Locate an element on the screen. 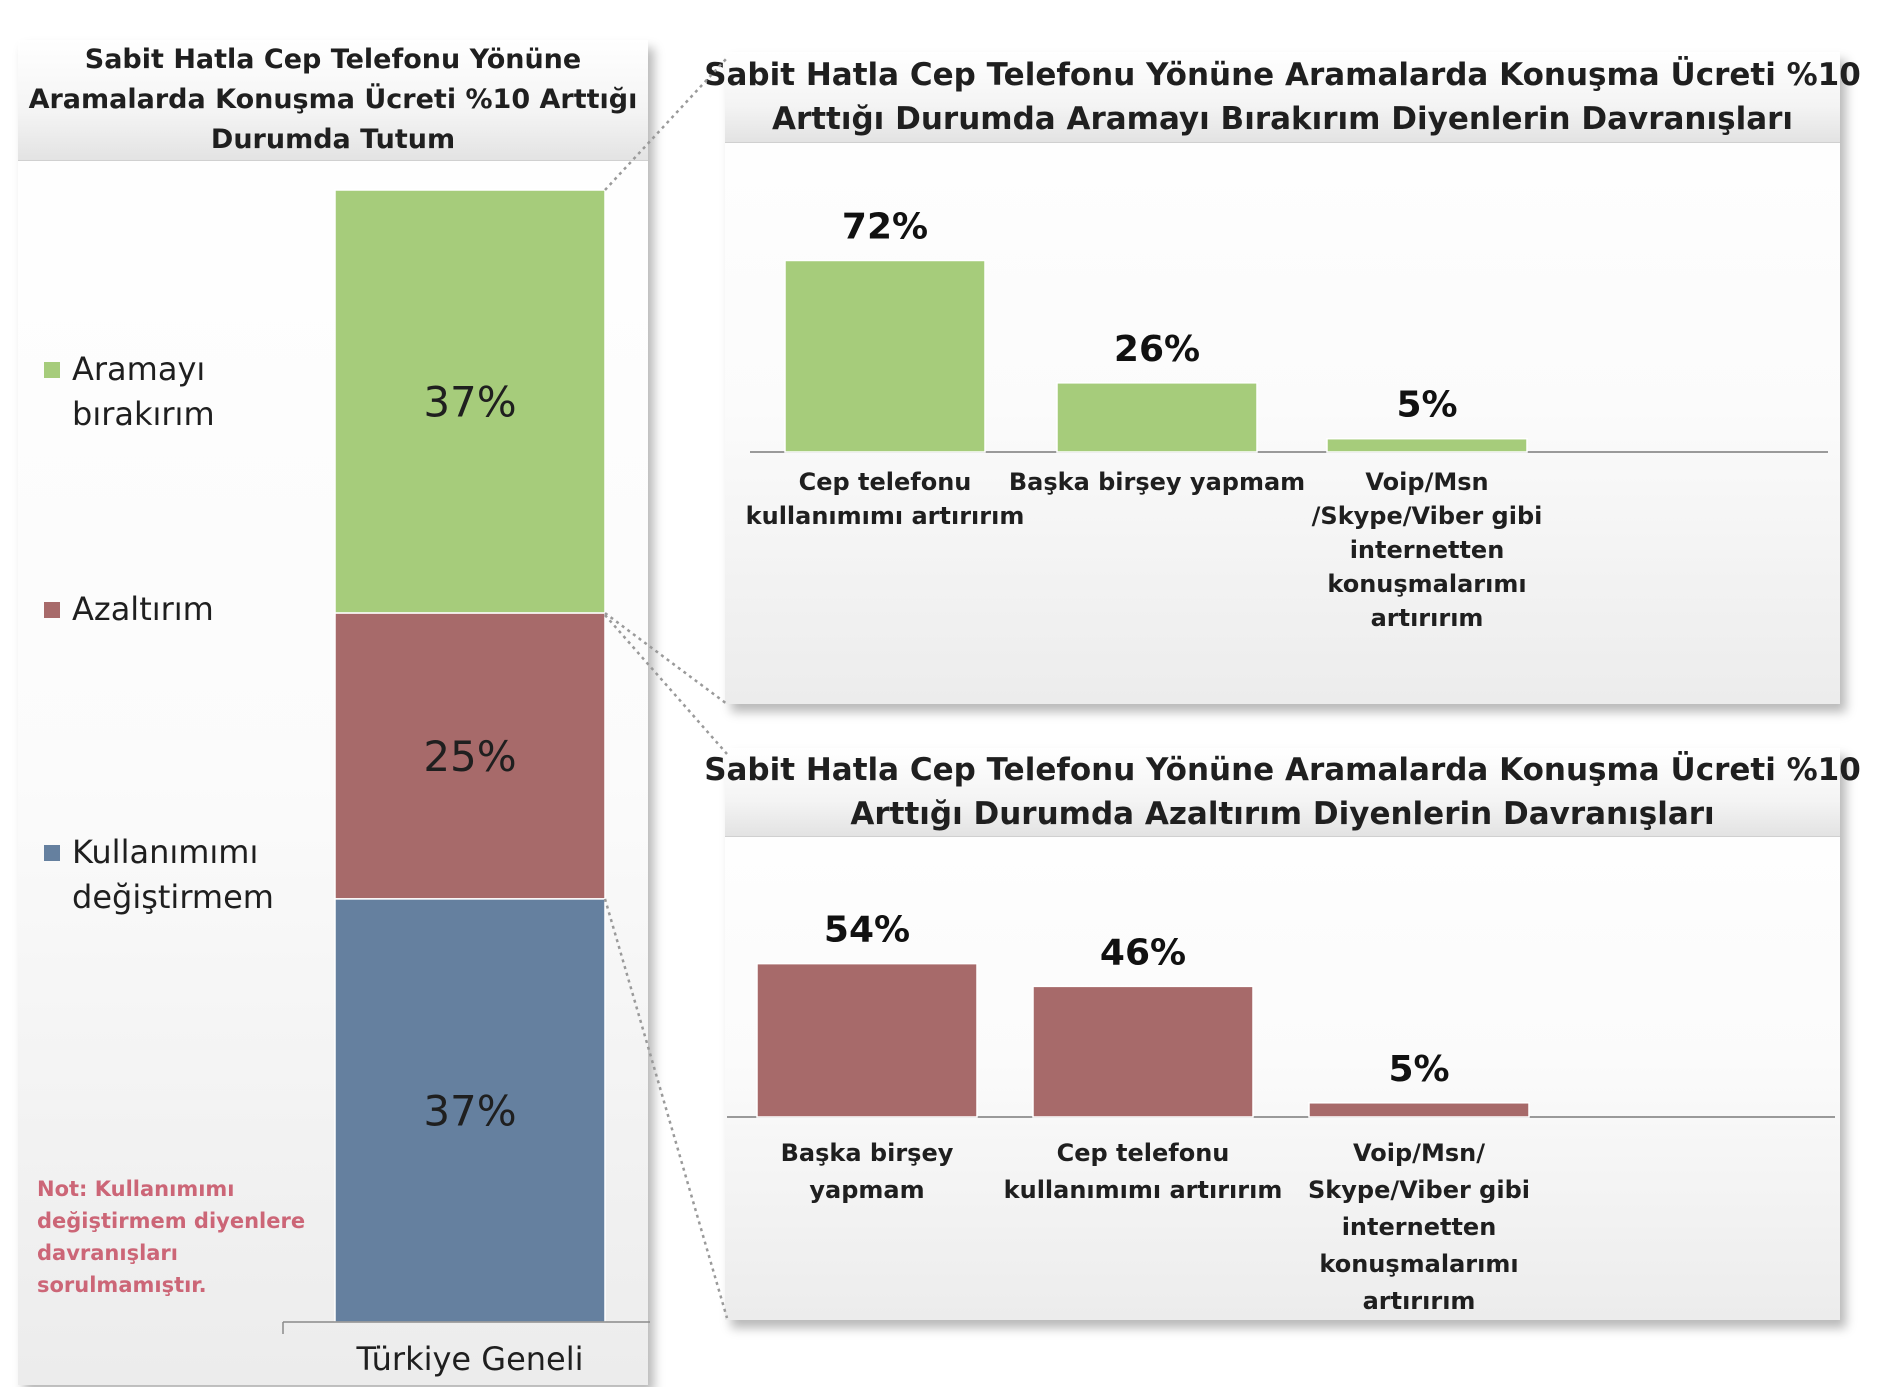 Image resolution: width=1892 pixels, height=1387 pixels. x-tick-label: Türkiye Geneli is located at coordinates (469, 1359).